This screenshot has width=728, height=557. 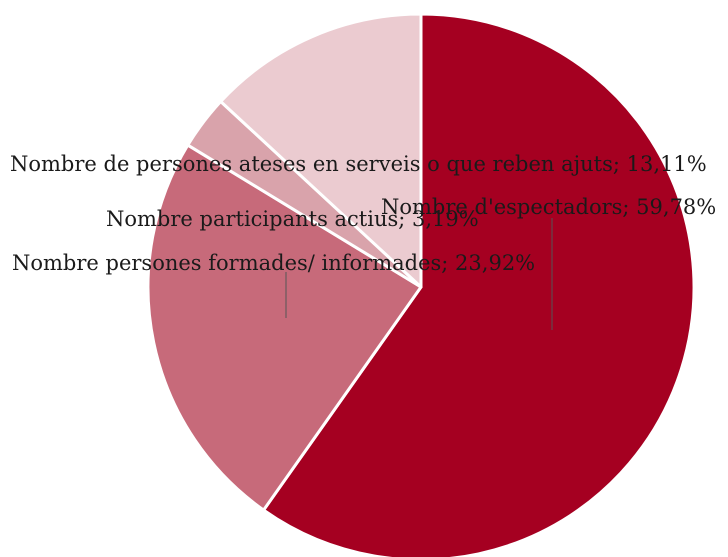 What do you see at coordinates (321, 150) in the screenshot?
I see `slice-ateses` at bounding box center [321, 150].